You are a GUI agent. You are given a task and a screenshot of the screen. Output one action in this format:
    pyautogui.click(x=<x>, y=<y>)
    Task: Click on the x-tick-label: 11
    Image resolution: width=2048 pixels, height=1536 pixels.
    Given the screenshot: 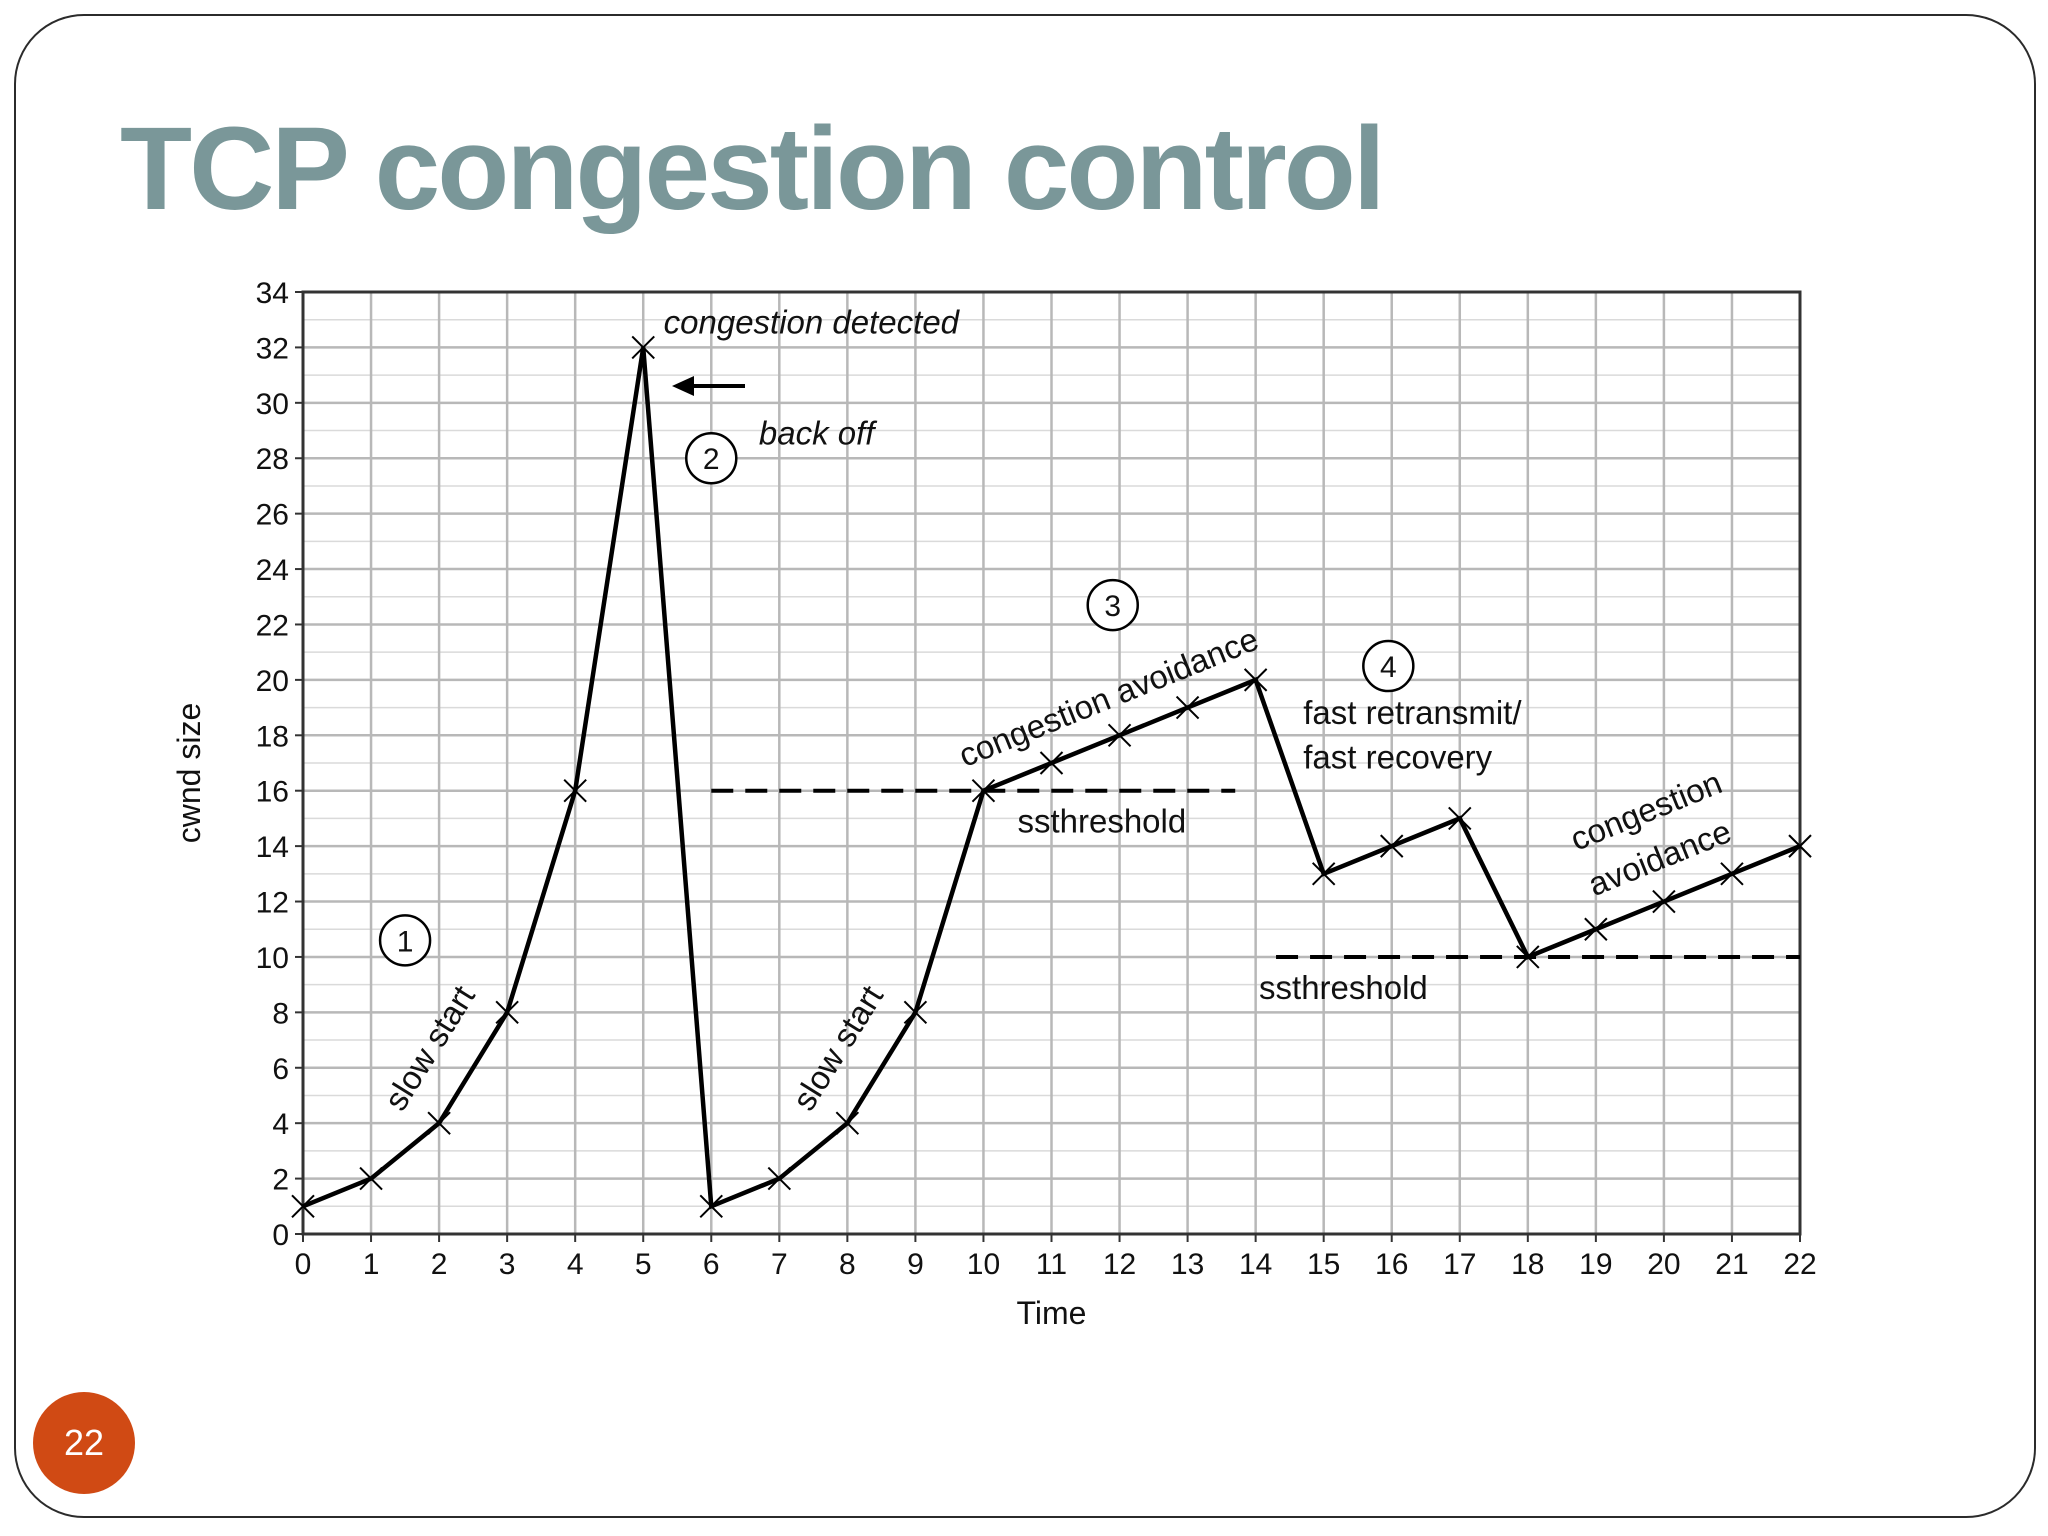 What is the action you would take?
    pyautogui.click(x=1051, y=1264)
    